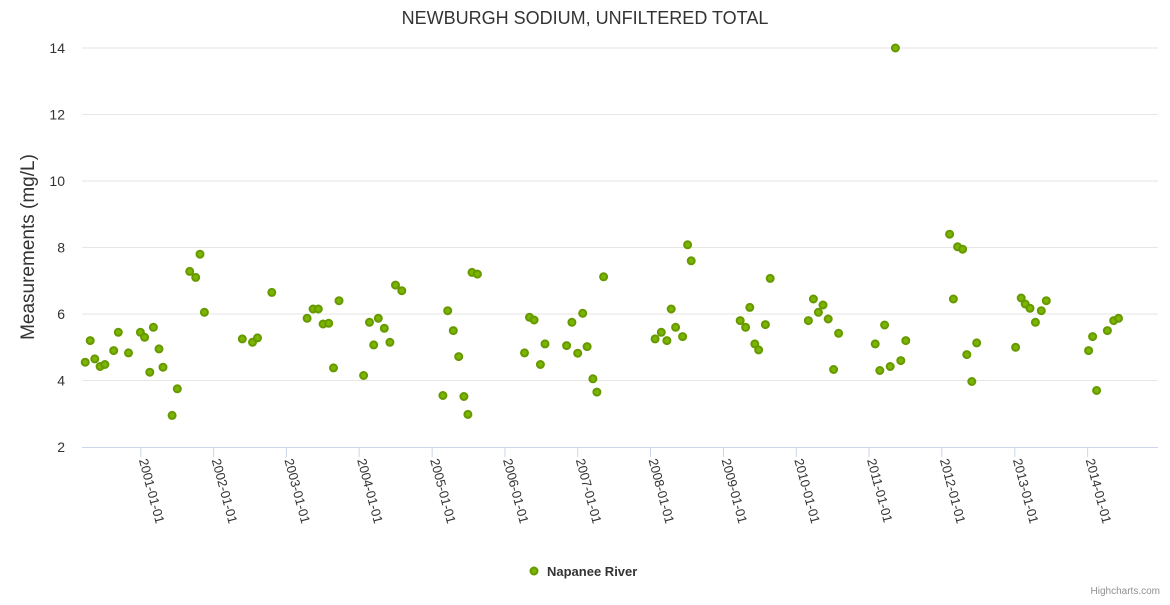 The image size is (1170, 605). I want to click on legend: Napanee River, so click(583, 571).